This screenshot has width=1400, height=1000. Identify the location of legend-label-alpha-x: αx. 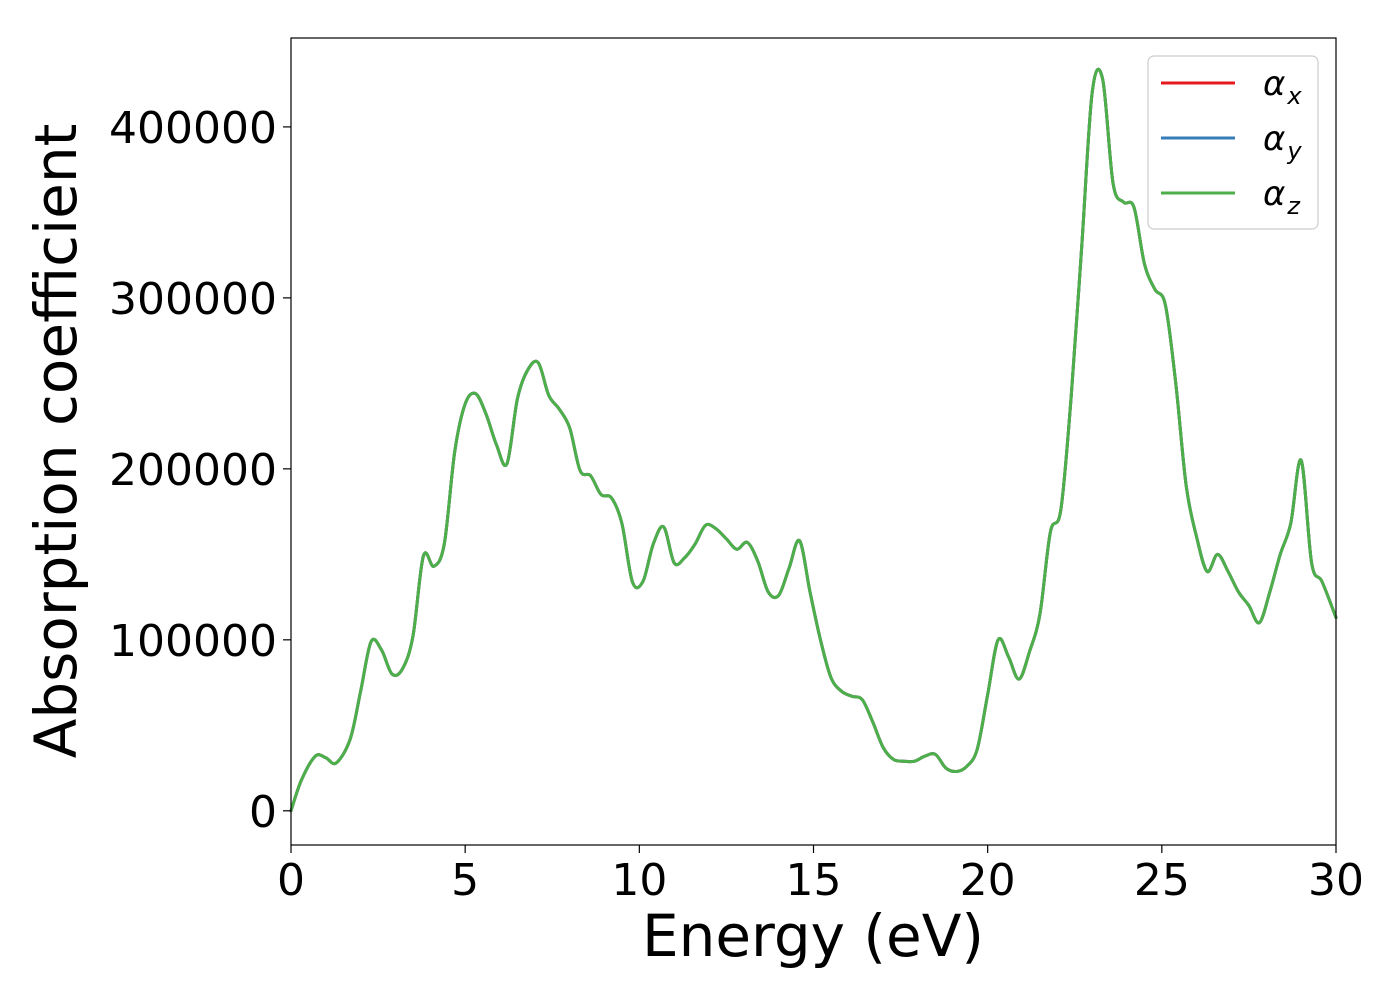
(1282, 87).